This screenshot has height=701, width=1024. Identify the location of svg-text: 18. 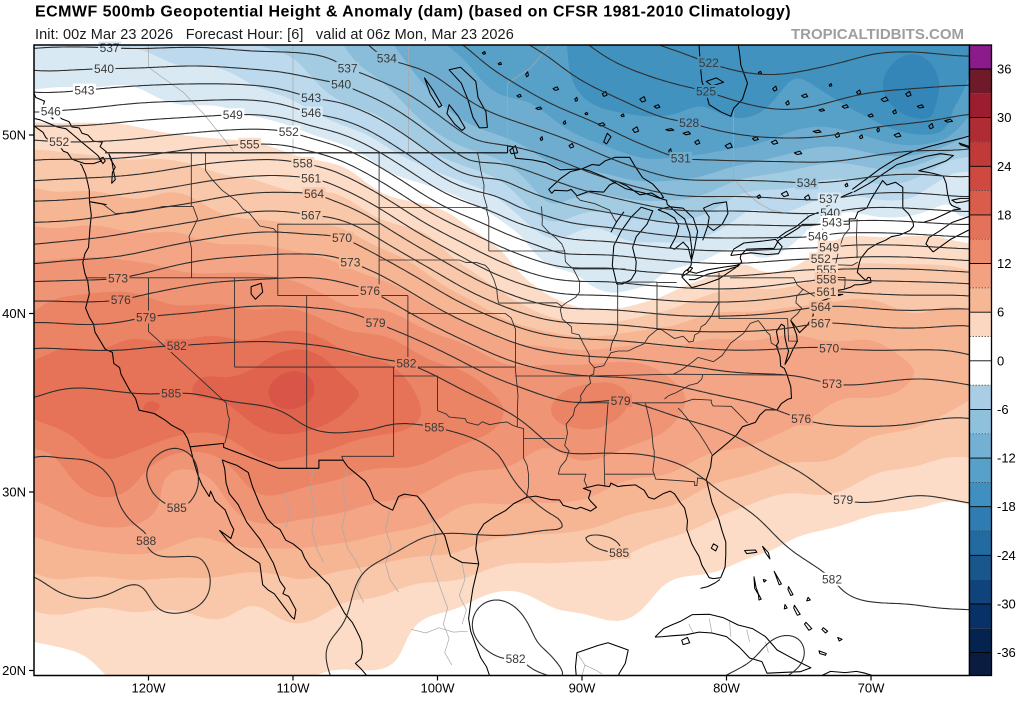
(1004, 214).